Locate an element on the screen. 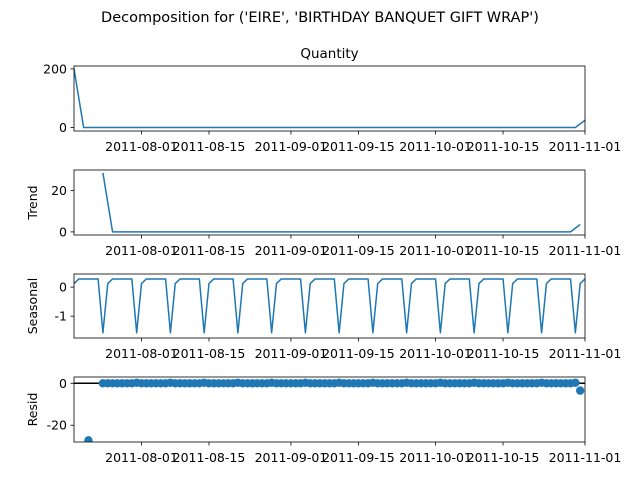 This screenshot has height=480, width=640. y-tick-label: -20 is located at coordinates (57, 425).